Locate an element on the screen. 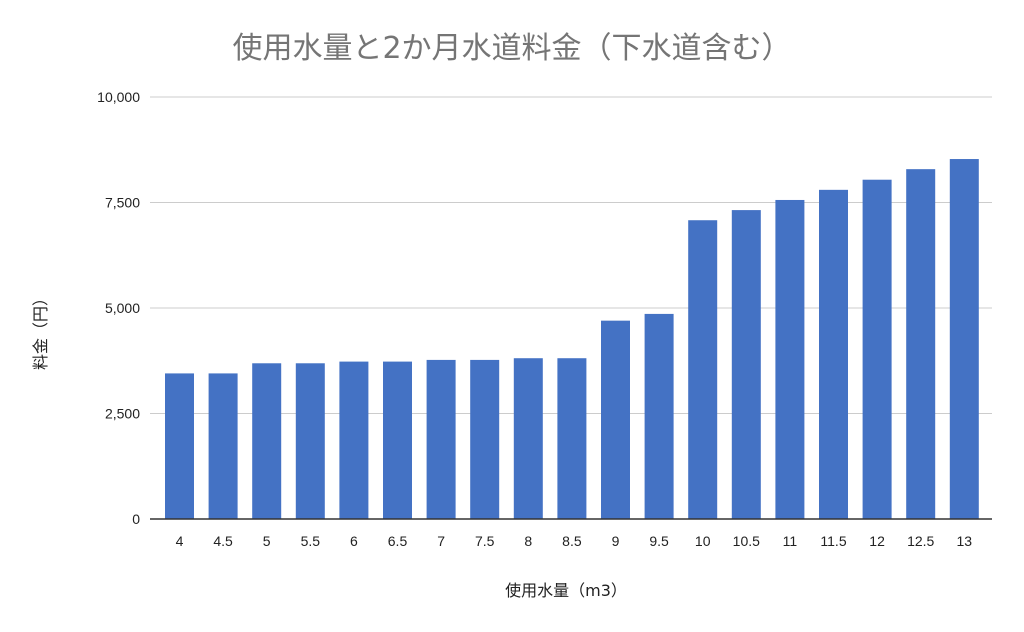 The height and width of the screenshot is (632, 1024). x-tick-label: 10 is located at coordinates (703, 541).